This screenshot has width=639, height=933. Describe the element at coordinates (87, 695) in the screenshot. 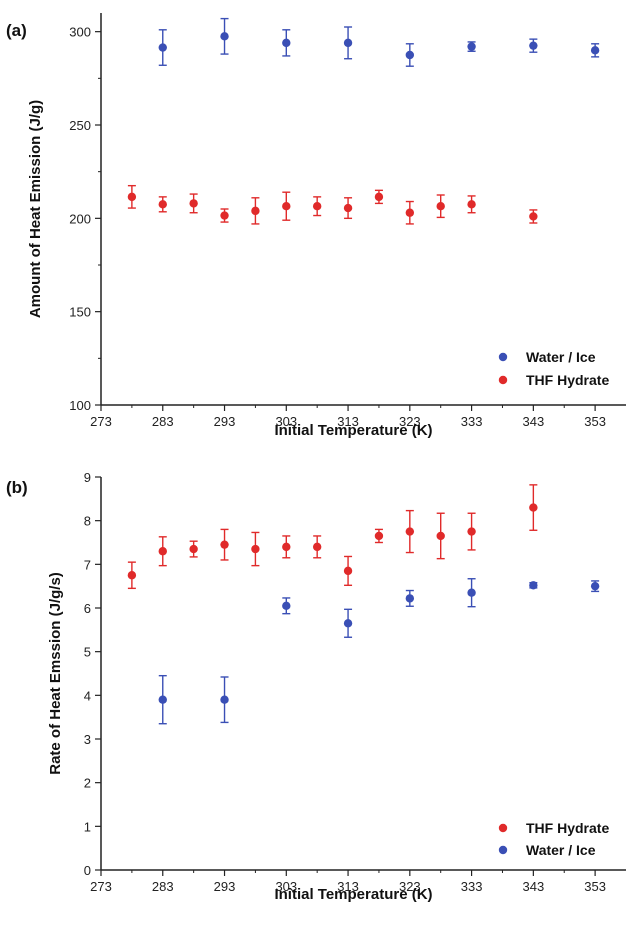

I see `y-tick-label: 4` at that location.